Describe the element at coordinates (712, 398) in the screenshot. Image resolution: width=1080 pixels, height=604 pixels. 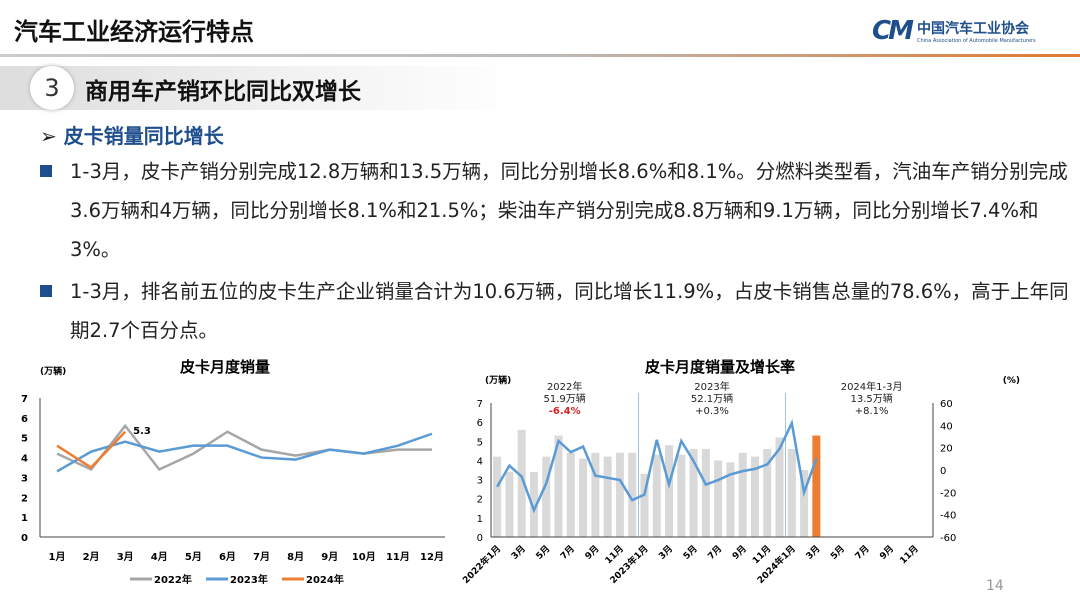
I see `annotation-text: 52.1万辆` at that location.